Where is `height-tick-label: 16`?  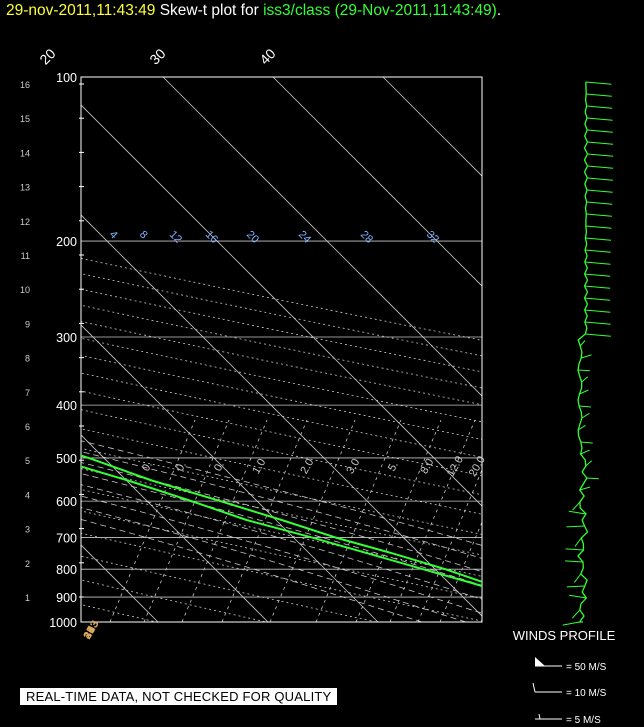 height-tick-label: 16 is located at coordinates (25, 85).